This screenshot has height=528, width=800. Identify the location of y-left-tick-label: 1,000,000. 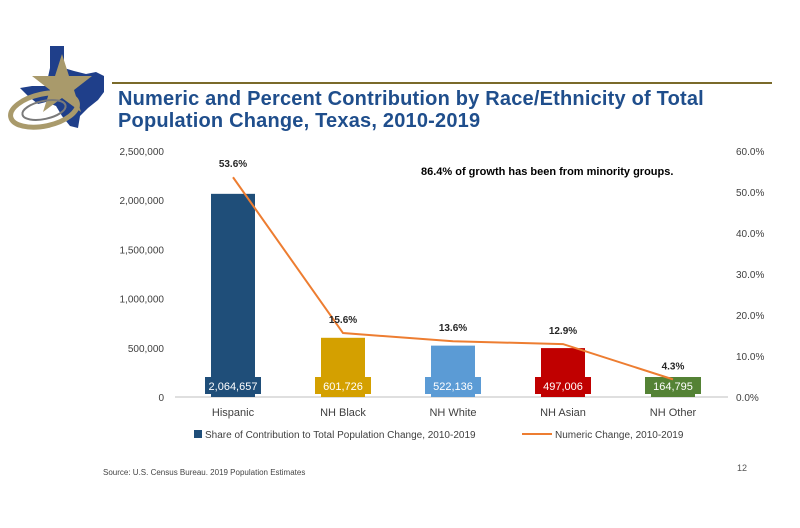
(142, 300).